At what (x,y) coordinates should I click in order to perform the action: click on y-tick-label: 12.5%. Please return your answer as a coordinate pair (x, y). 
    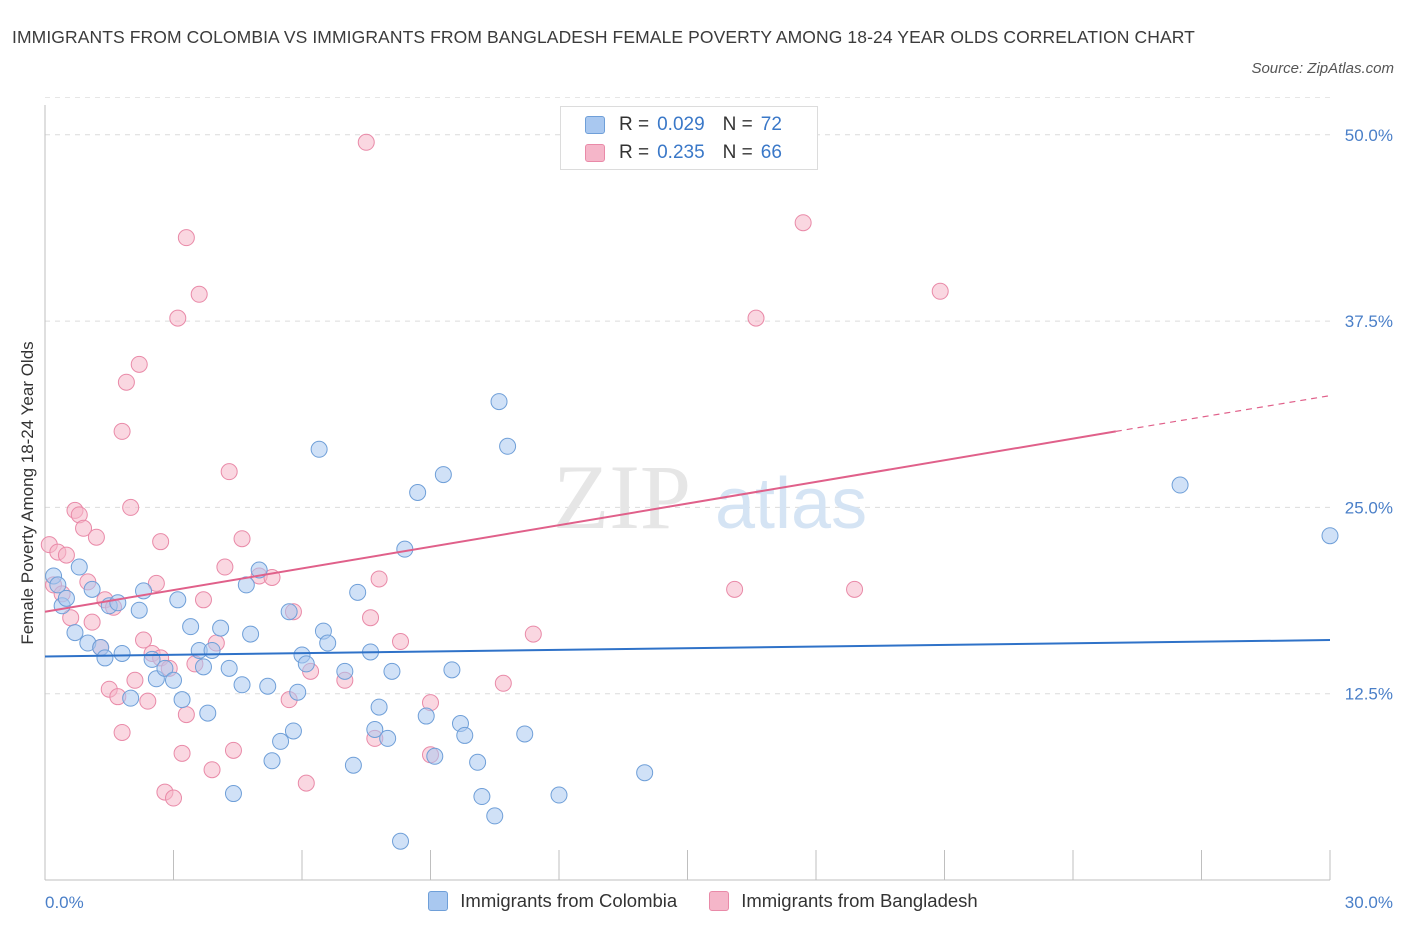
    Looking at the image, I should click on (1369, 694).